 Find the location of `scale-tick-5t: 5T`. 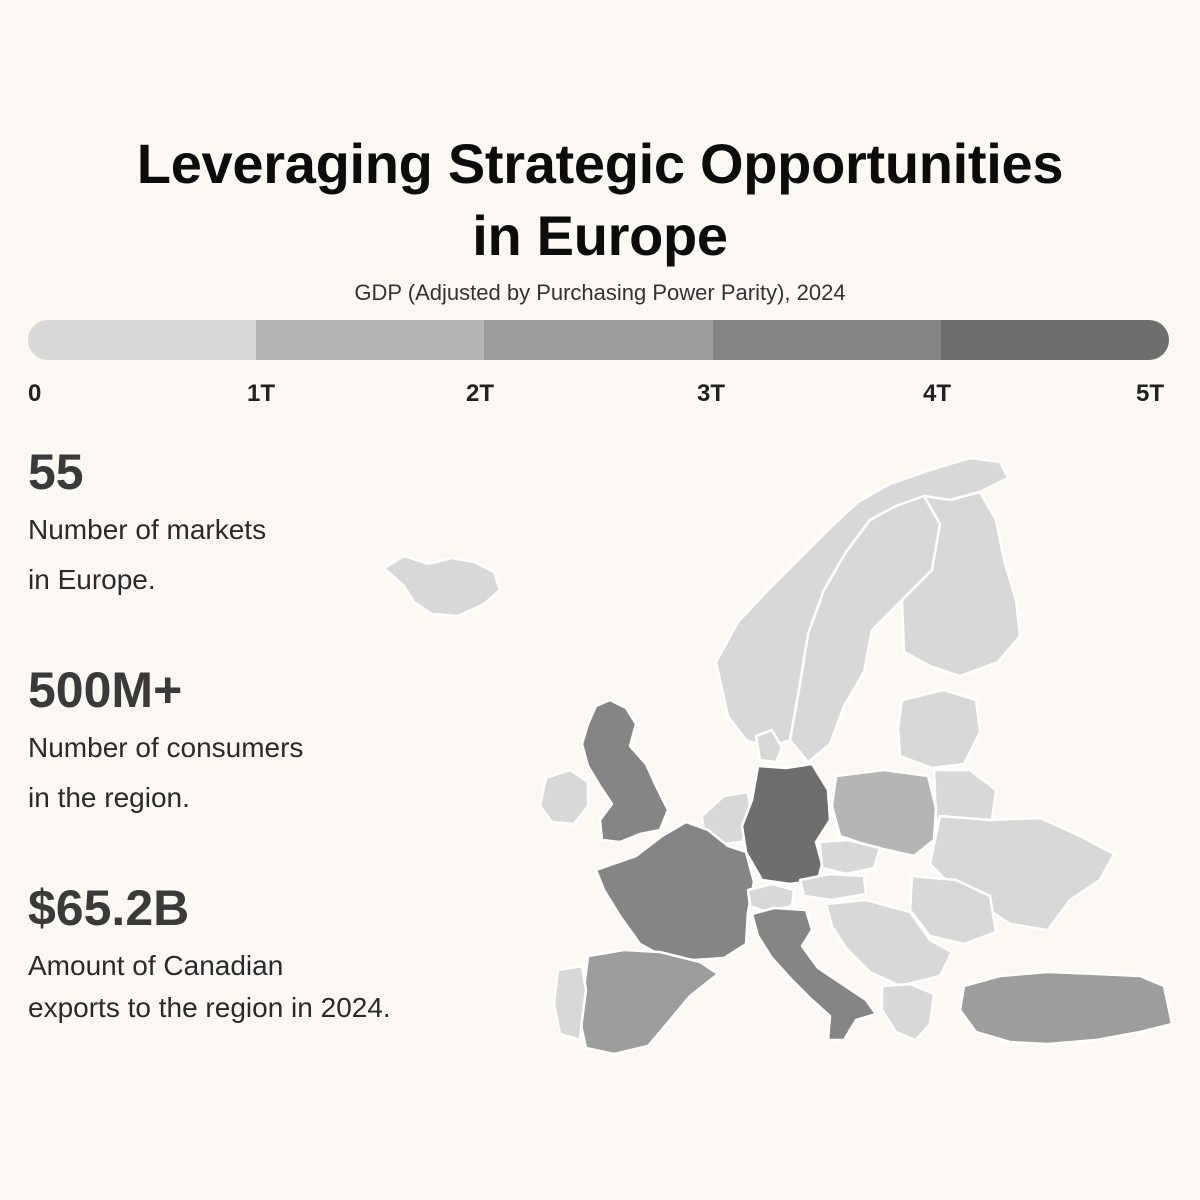

scale-tick-5t: 5T is located at coordinates (1150, 393).